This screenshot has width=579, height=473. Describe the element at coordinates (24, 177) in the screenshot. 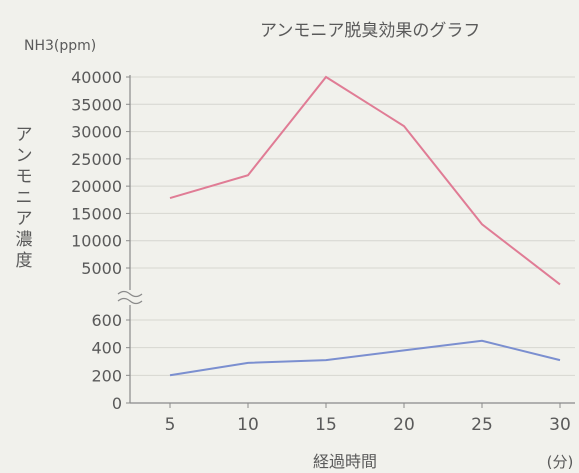

I see `y-axis-label-char: モ` at that location.